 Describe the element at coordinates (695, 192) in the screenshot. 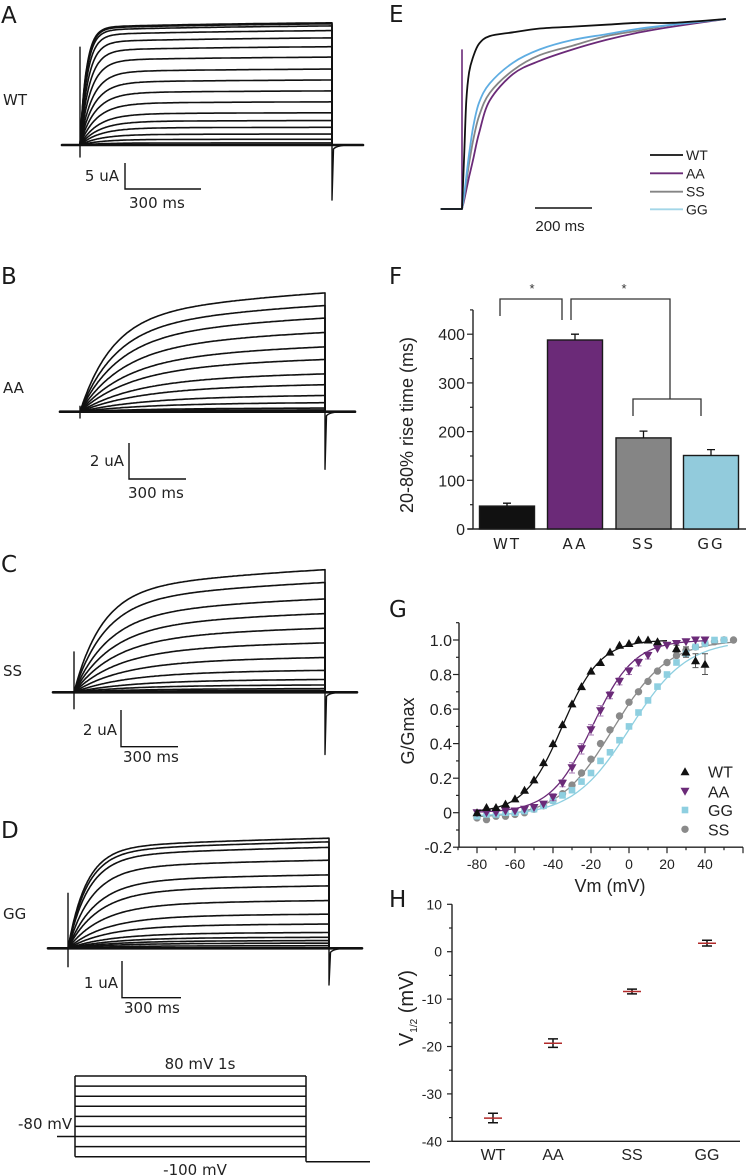

I see `legend-label-ss: SS` at that location.